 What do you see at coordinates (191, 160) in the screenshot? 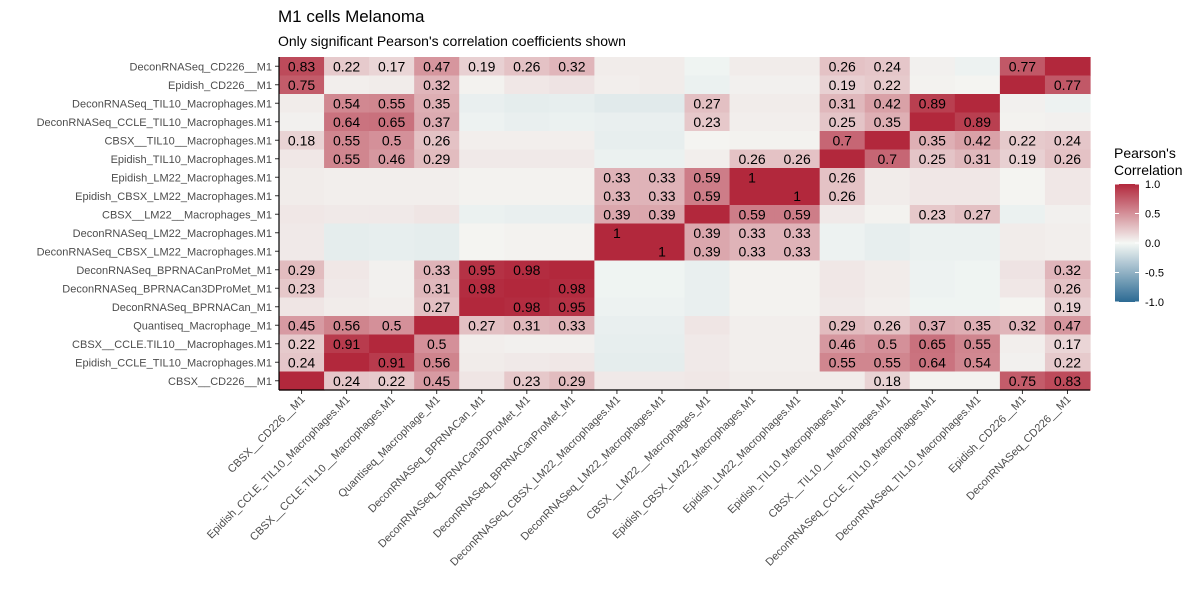
I see `row-label: Epidish_TIL10_Macrophages.M1` at bounding box center [191, 160].